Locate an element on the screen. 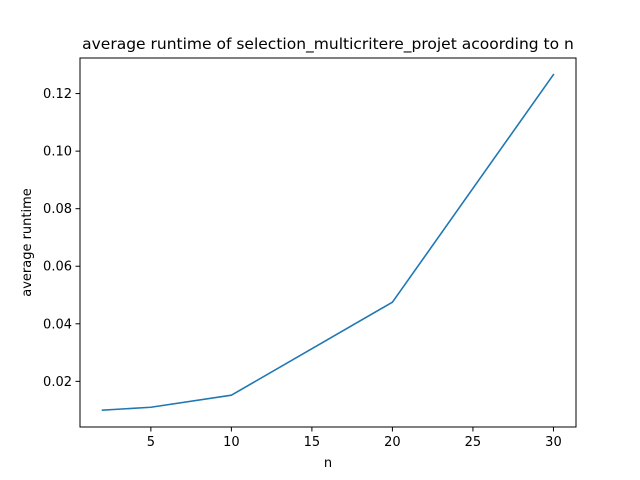  y-tick-label: 0.02 is located at coordinates (57, 382).